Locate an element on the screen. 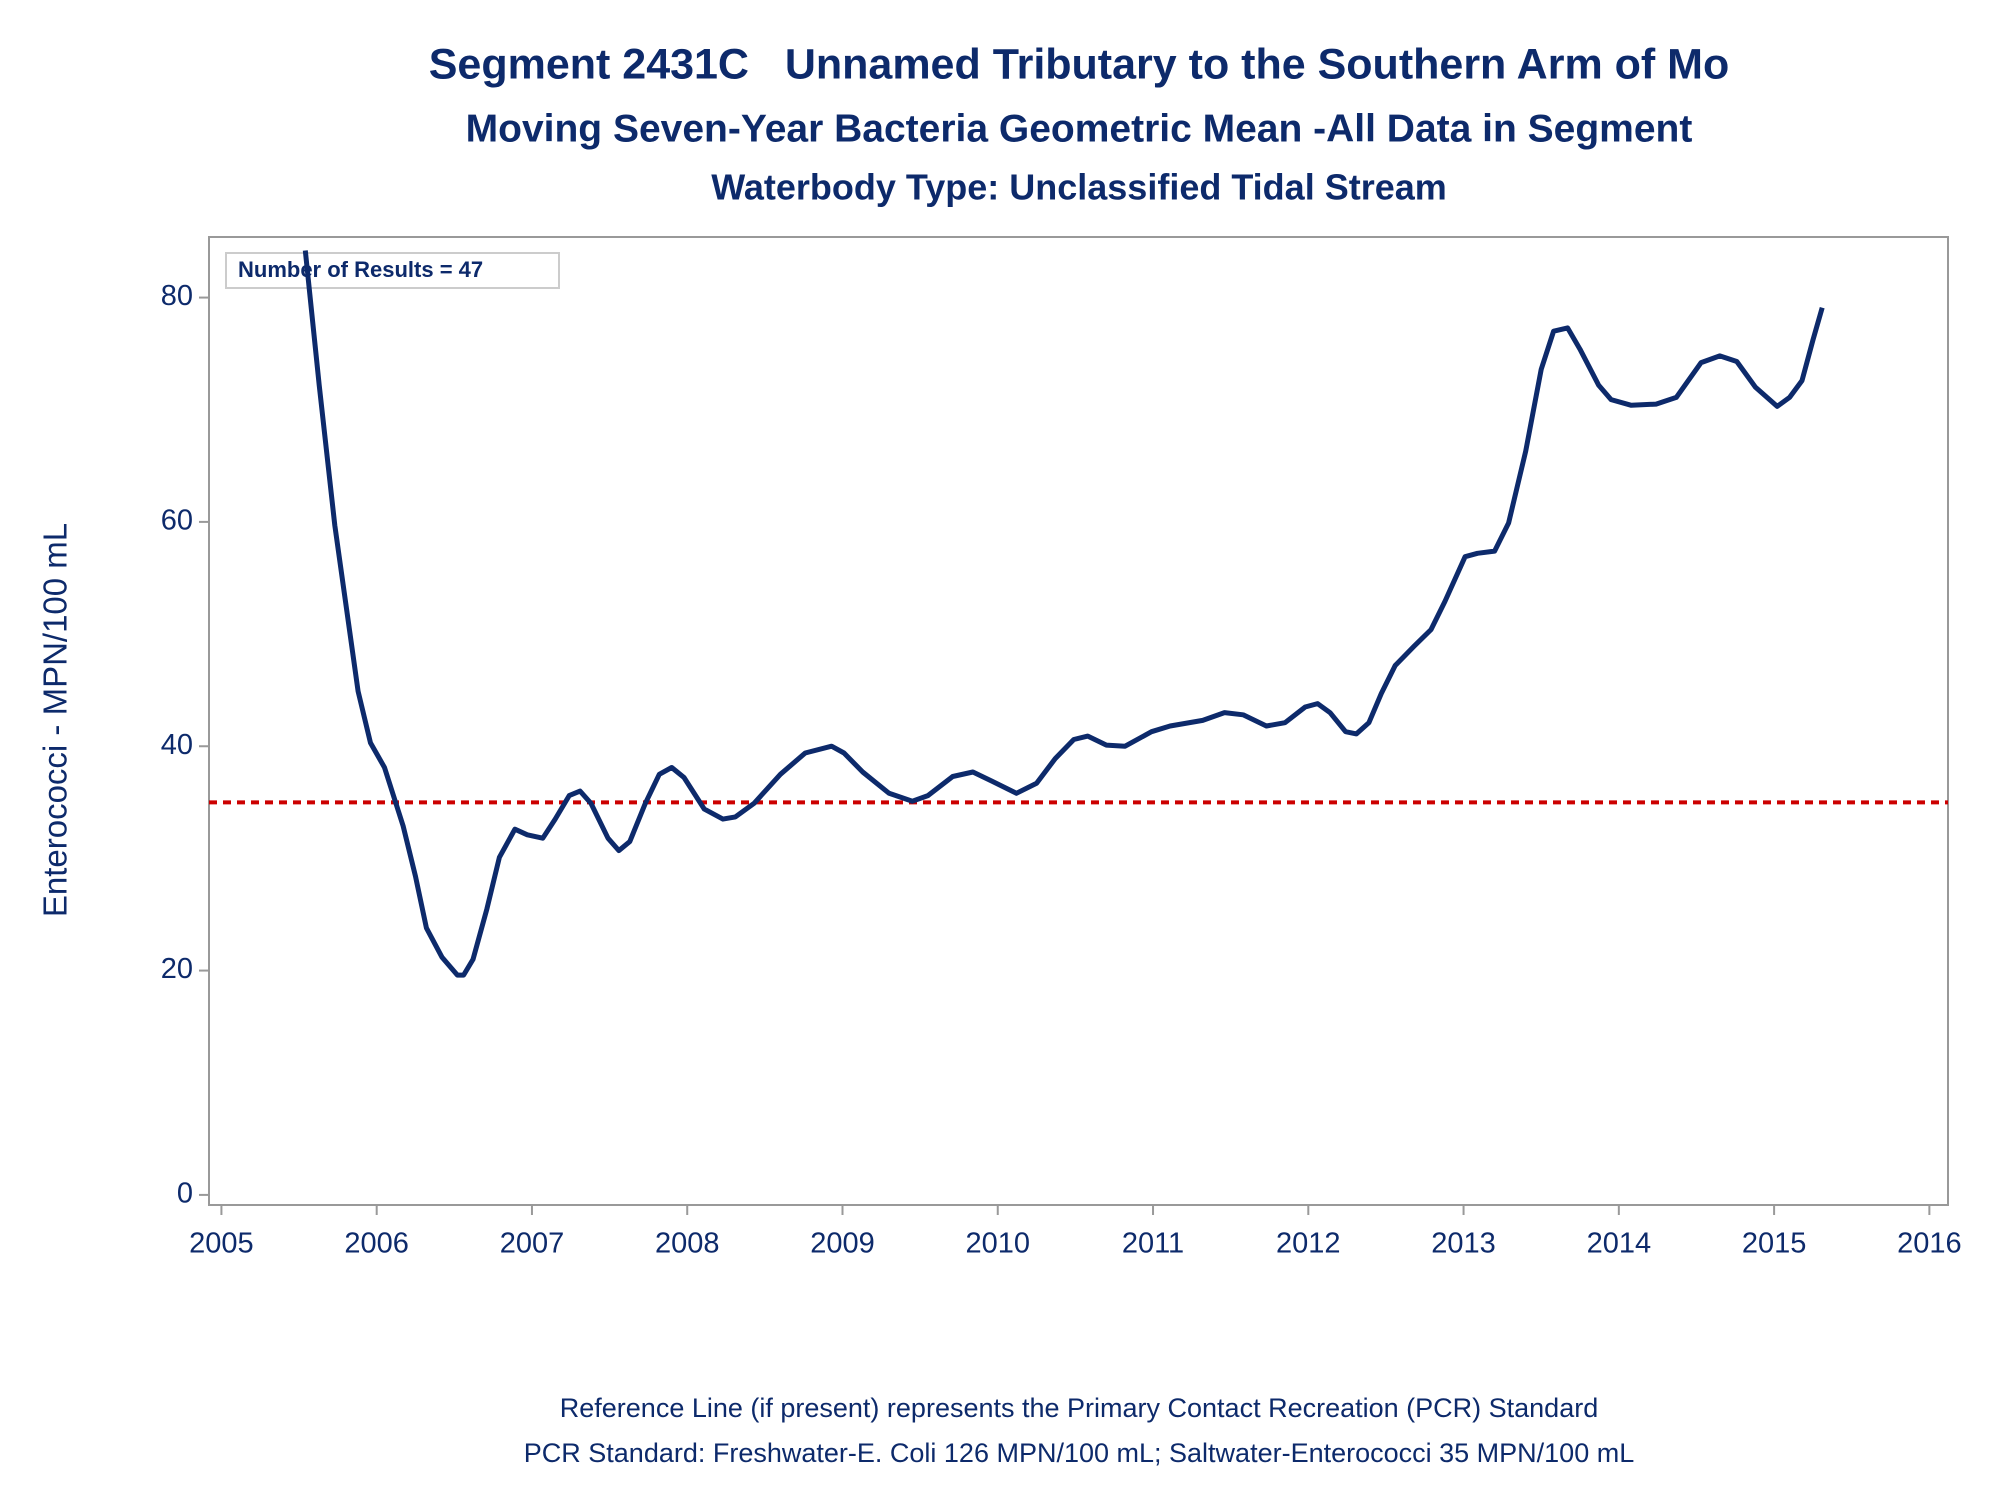 The image size is (2000, 1500). y-tick-label: 0 is located at coordinates (185, 1194).